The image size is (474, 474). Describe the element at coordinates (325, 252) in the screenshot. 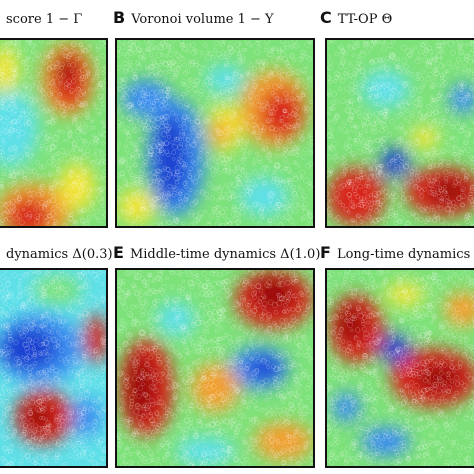

I see `panel-f-letter: F` at that location.